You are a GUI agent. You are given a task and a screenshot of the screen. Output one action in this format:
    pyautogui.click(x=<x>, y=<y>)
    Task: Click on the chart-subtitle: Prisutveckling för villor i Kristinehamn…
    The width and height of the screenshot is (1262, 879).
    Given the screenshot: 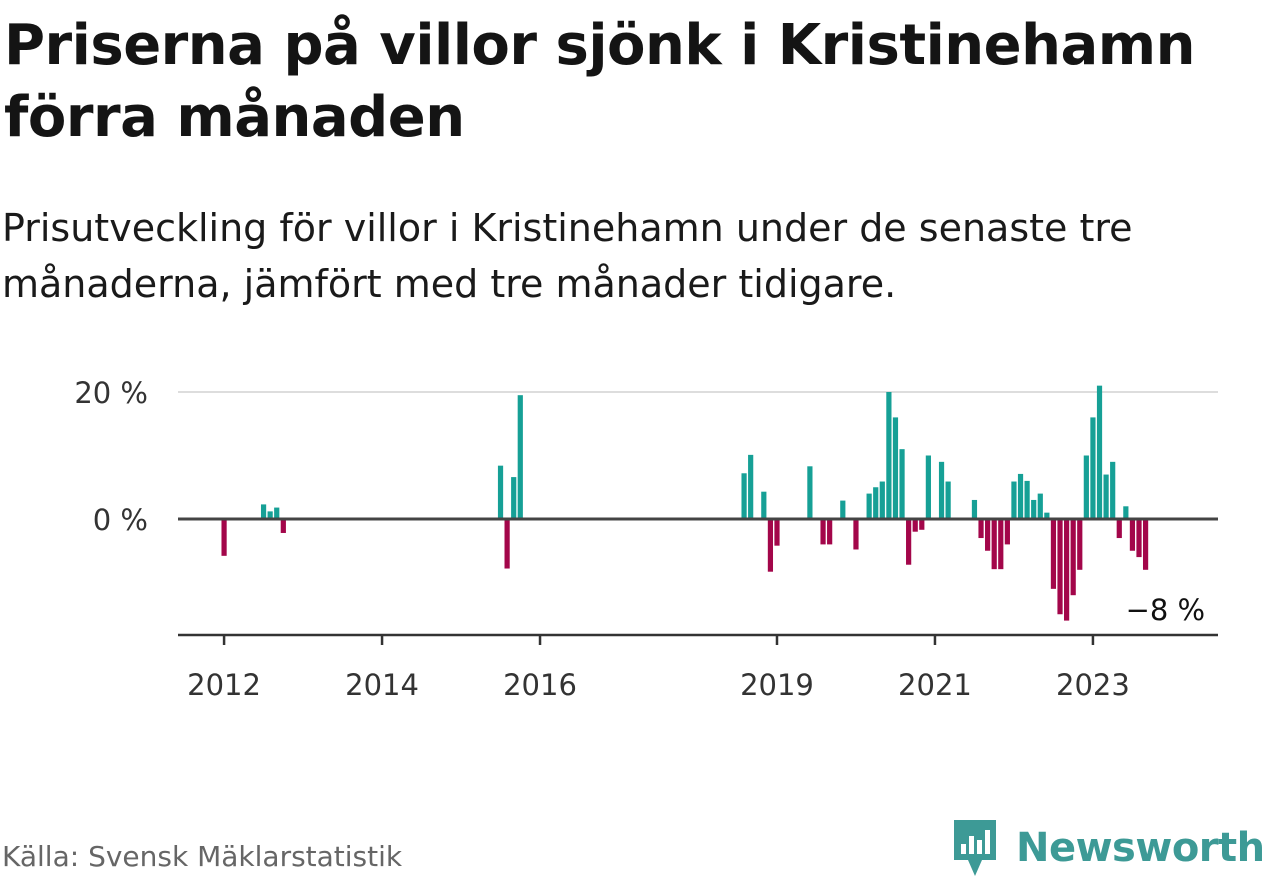 What is the action you would take?
    pyautogui.click(x=567, y=256)
    